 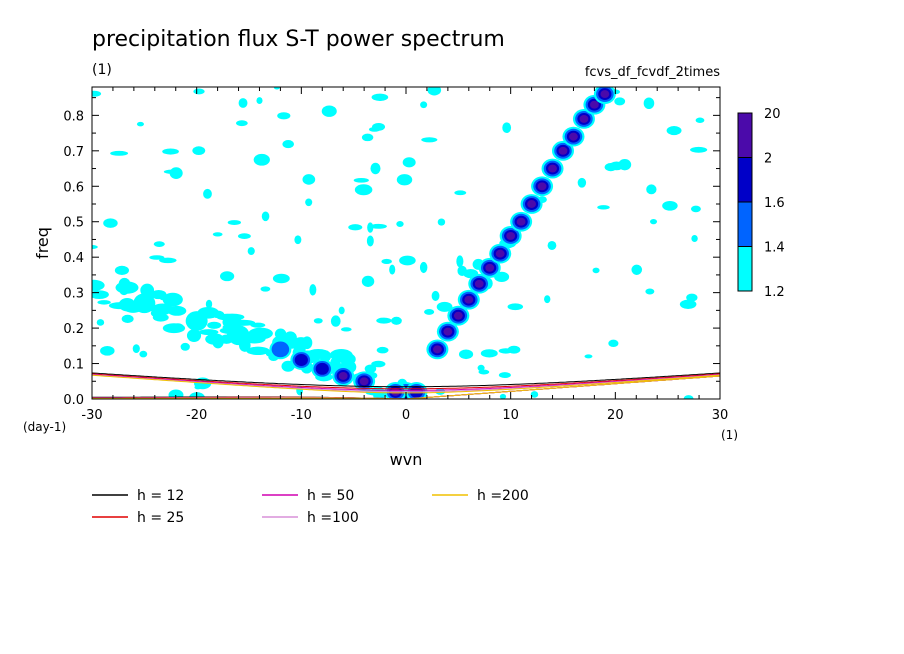 What do you see at coordinates (503, 496) in the screenshot?
I see `legend-label: h =200` at bounding box center [503, 496].